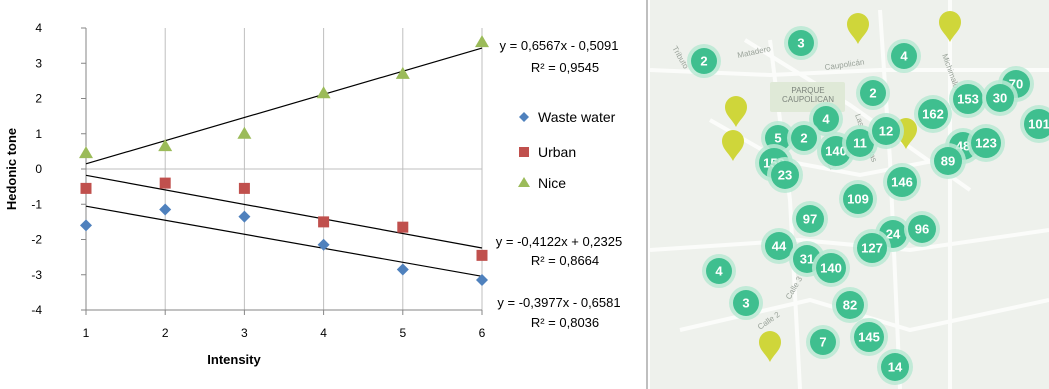  What do you see at coordinates (36, 240) in the screenshot?
I see `y-tick-label: -2` at bounding box center [36, 240].